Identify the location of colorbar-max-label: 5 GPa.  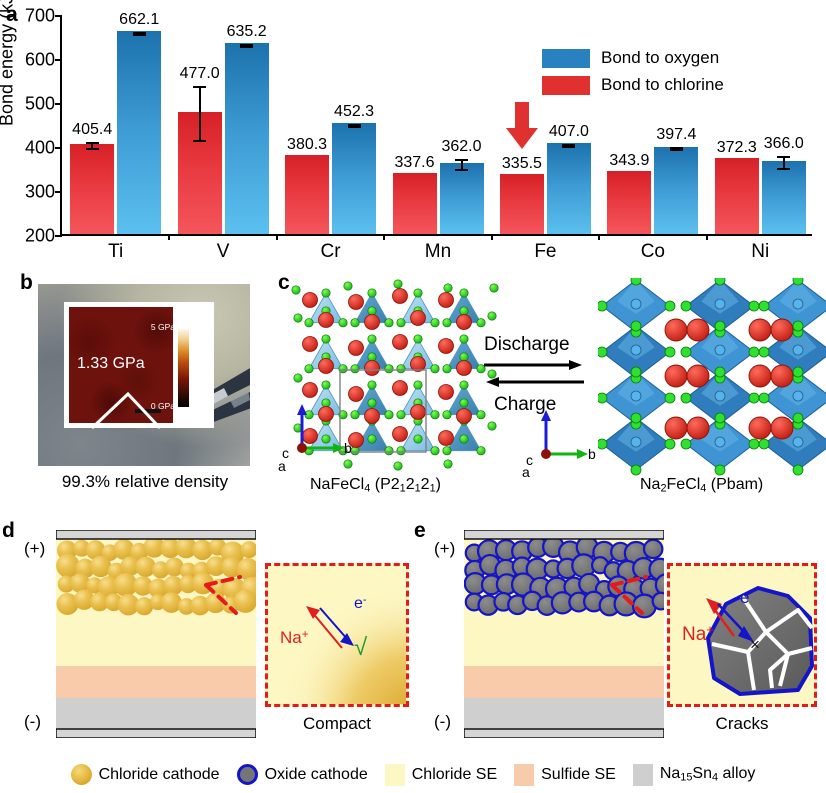
(162, 327).